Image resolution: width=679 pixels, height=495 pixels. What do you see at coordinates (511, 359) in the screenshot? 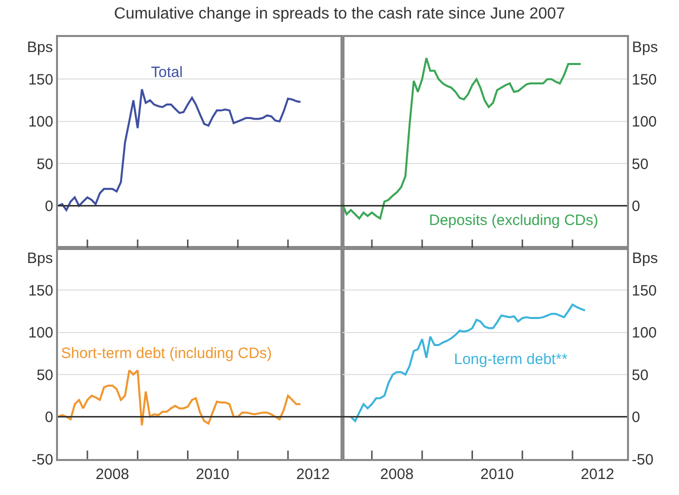
I see `series-label: Long-term debt**` at bounding box center [511, 359].